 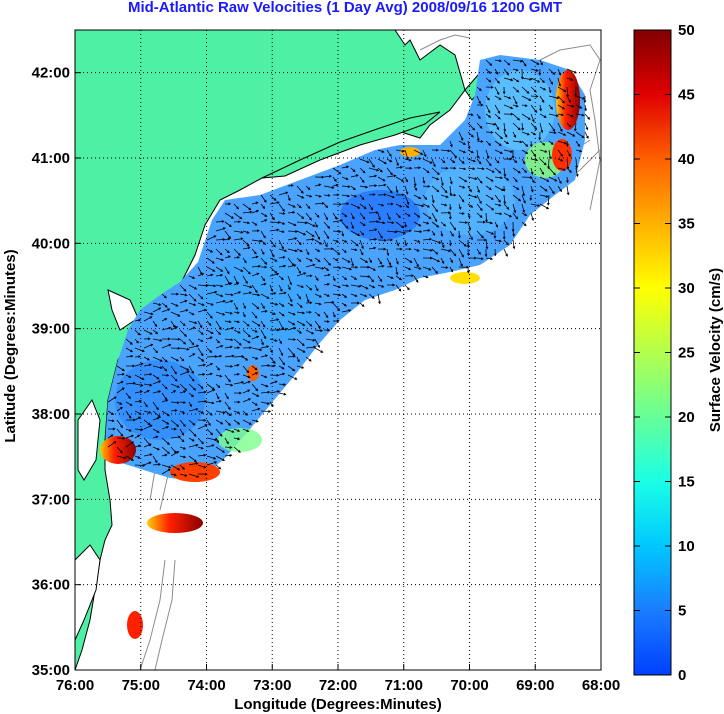 What do you see at coordinates (568, 100) in the screenshot?
I see `velocity-hotspot-nantucket` at bounding box center [568, 100].